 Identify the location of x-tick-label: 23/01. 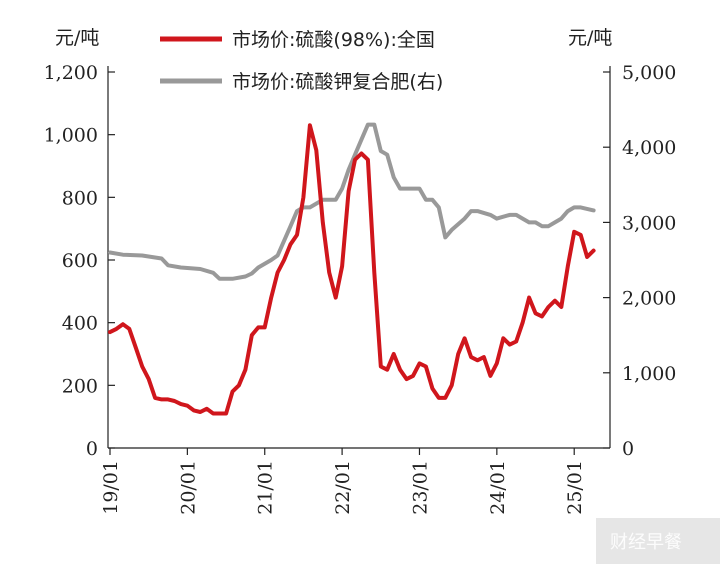
(420, 487).